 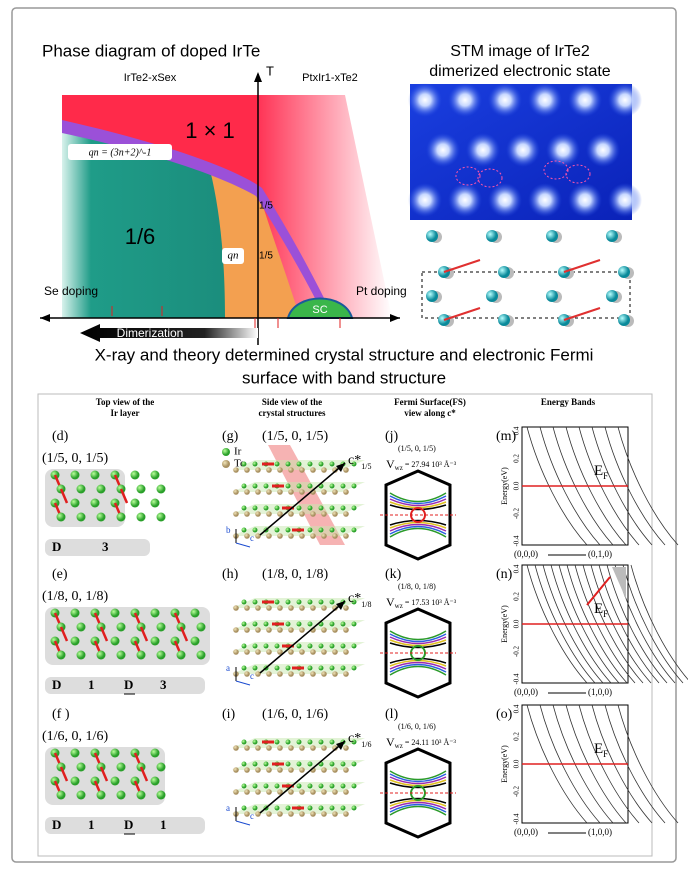 What do you see at coordinates (430, 402) in the screenshot?
I see `column-header: Fermi Surface(FS)` at bounding box center [430, 402].